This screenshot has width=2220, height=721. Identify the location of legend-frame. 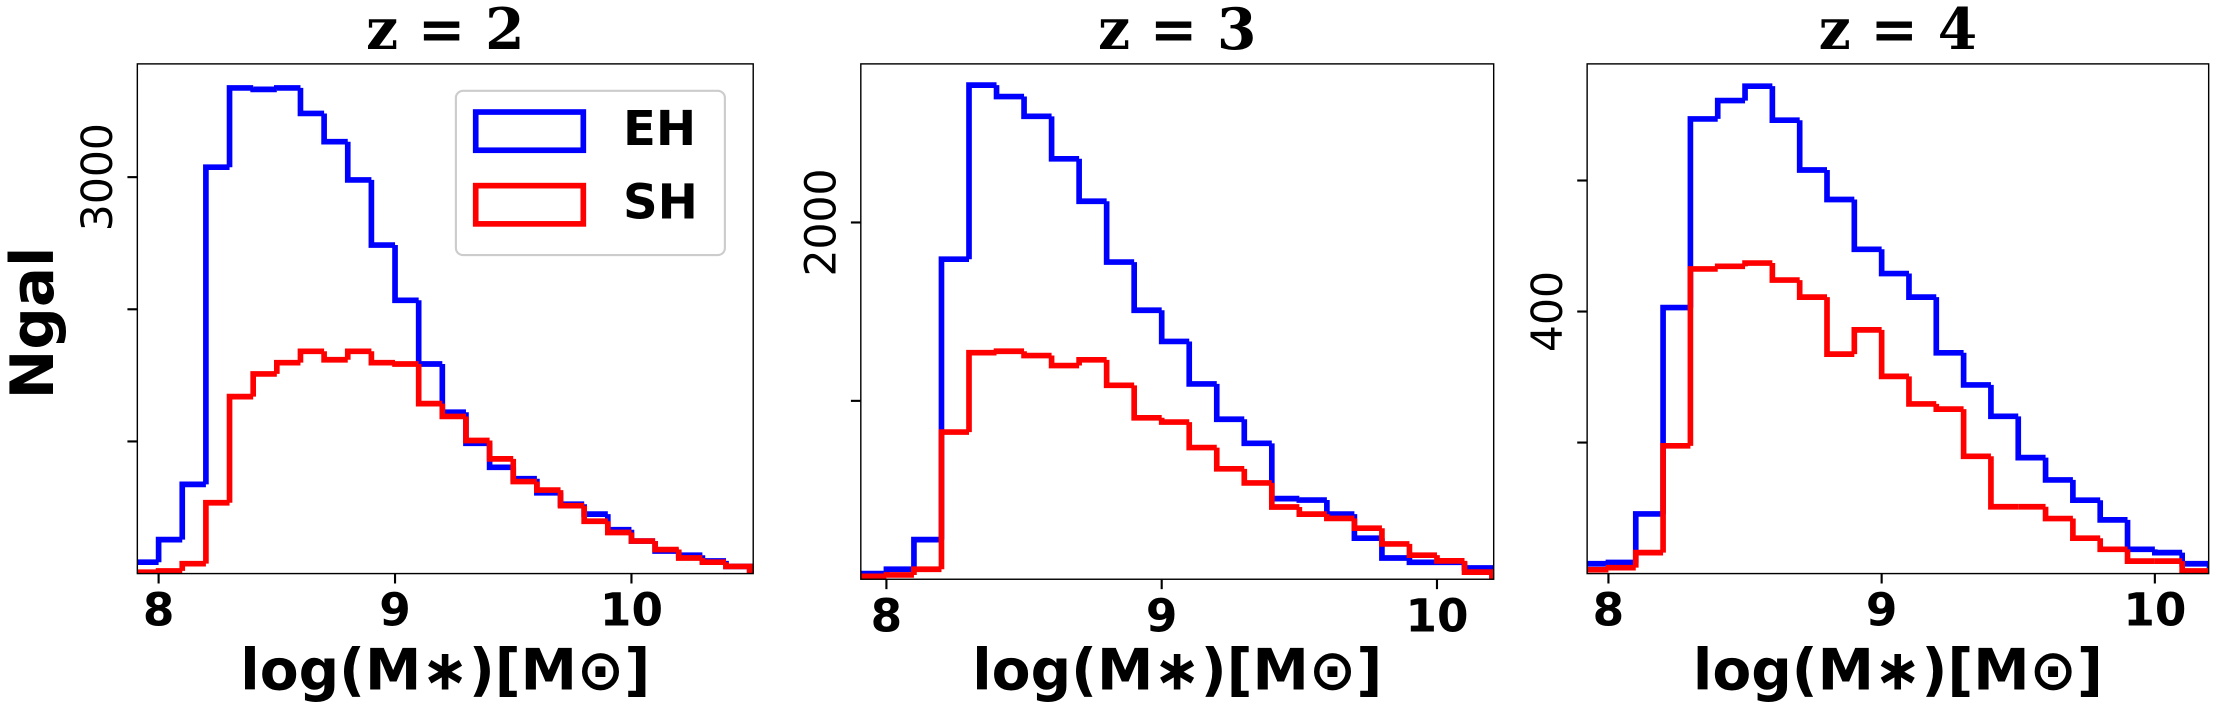
(590, 173).